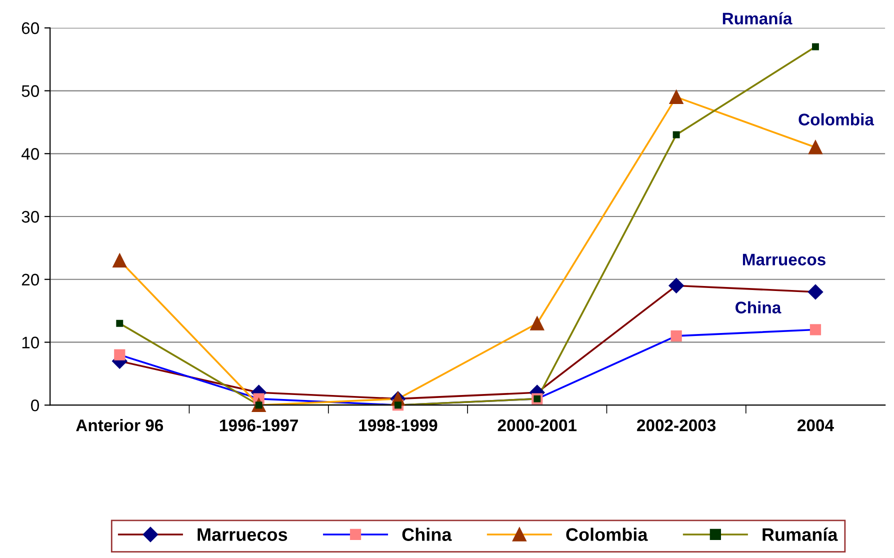  I want to click on x-tick-label: 1998-1999, so click(398, 425).